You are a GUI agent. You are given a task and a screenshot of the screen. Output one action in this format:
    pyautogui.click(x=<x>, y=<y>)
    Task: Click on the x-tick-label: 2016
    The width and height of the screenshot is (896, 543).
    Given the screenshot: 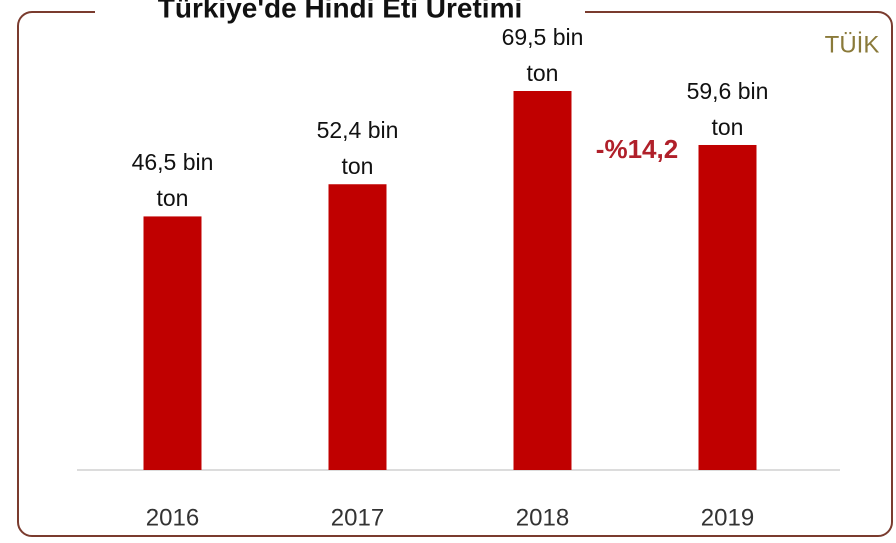 What is the action you would take?
    pyautogui.click(x=172, y=517)
    